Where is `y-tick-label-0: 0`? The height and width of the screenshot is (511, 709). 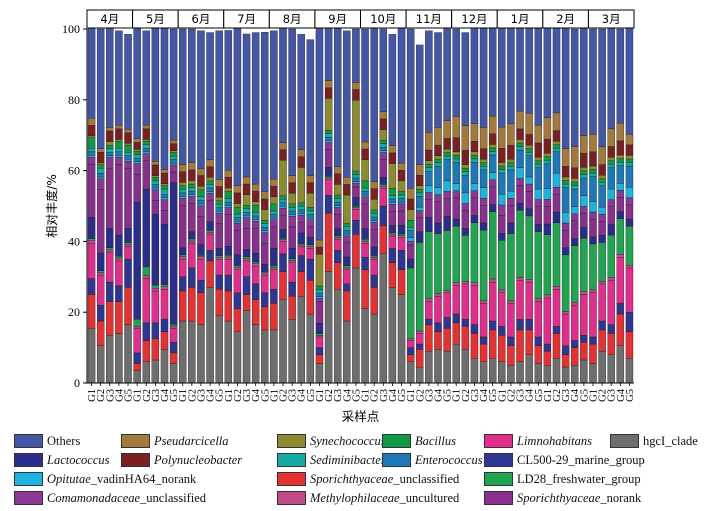
y-tick-label-0: 0 is located at coordinates (77, 383).